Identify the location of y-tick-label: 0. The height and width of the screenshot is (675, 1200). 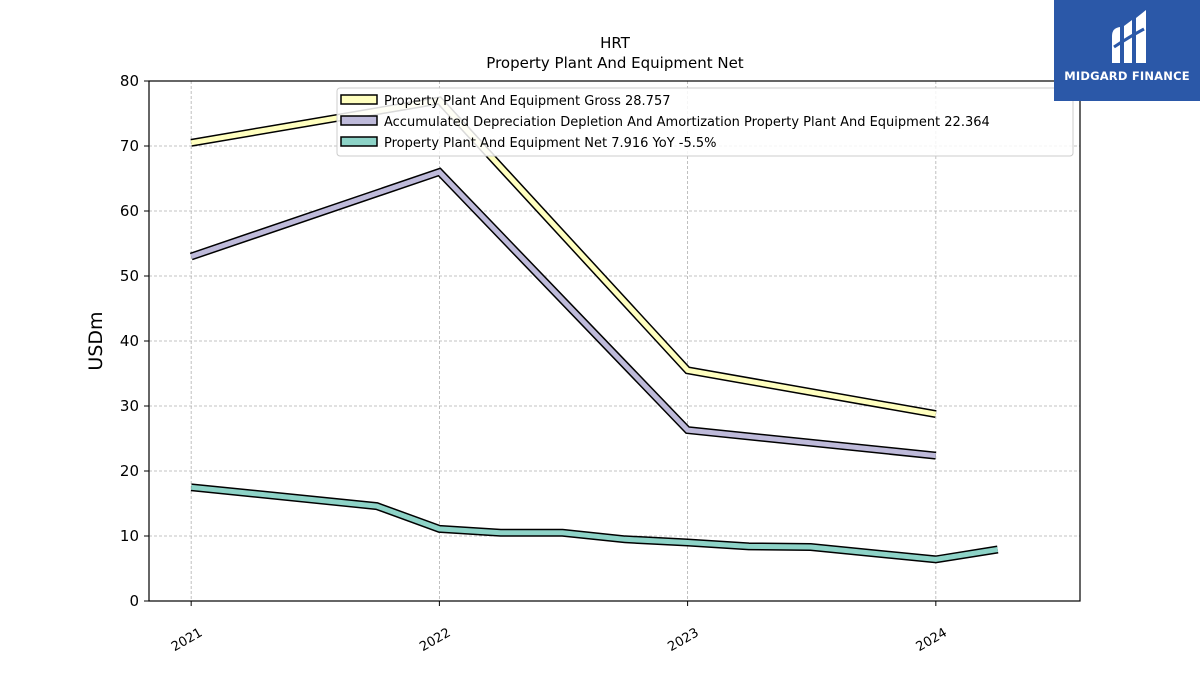
(134, 601).